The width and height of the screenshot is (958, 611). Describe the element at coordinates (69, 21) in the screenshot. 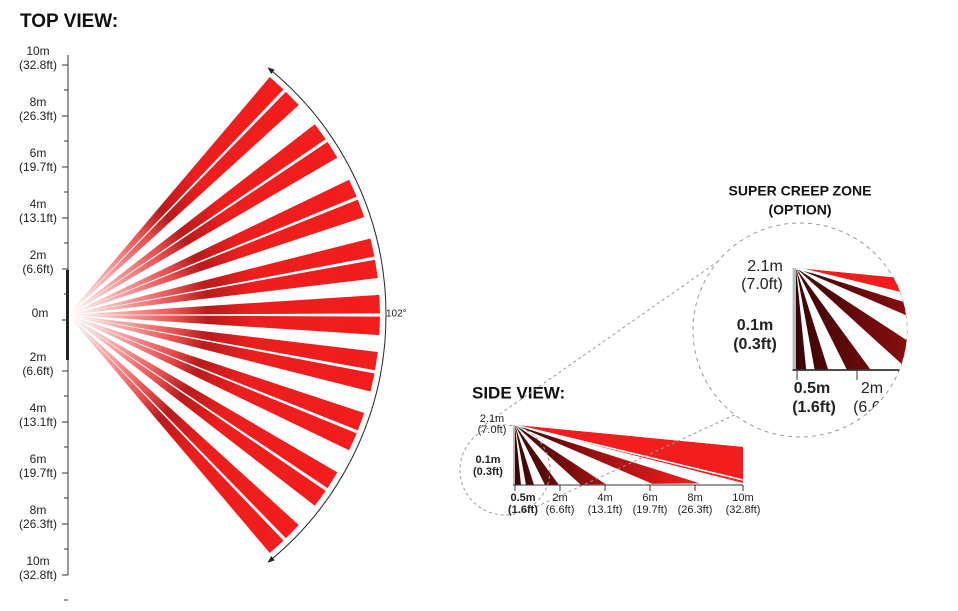

I see `top-view-title: TOP VIEW:` at that location.